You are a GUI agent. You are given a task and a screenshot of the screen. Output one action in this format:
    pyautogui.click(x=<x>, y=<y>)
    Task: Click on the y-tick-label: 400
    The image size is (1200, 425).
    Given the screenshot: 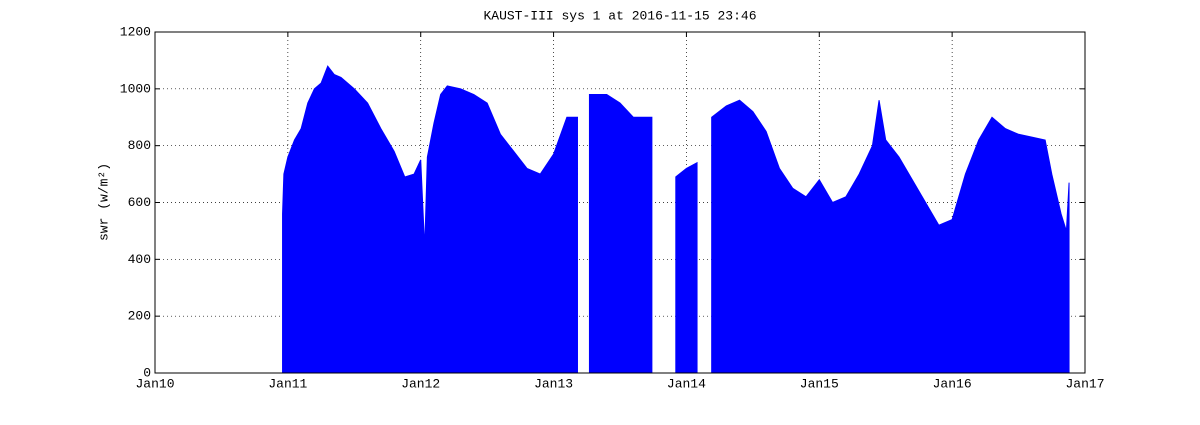 What is the action you would take?
    pyautogui.click(x=139, y=259)
    